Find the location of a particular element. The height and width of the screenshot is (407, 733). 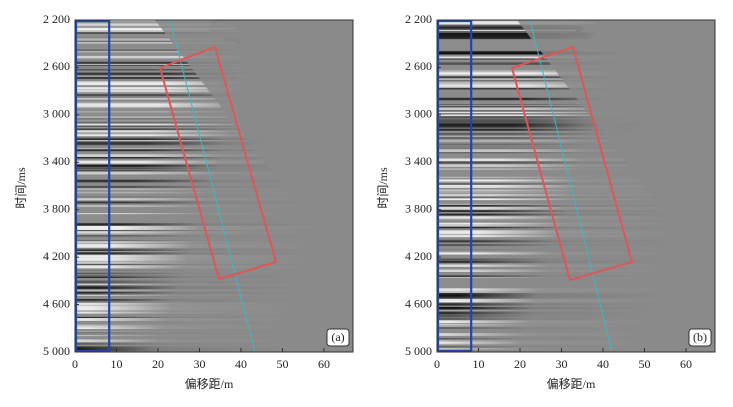

panel-label: (b) is located at coordinates (700, 337).